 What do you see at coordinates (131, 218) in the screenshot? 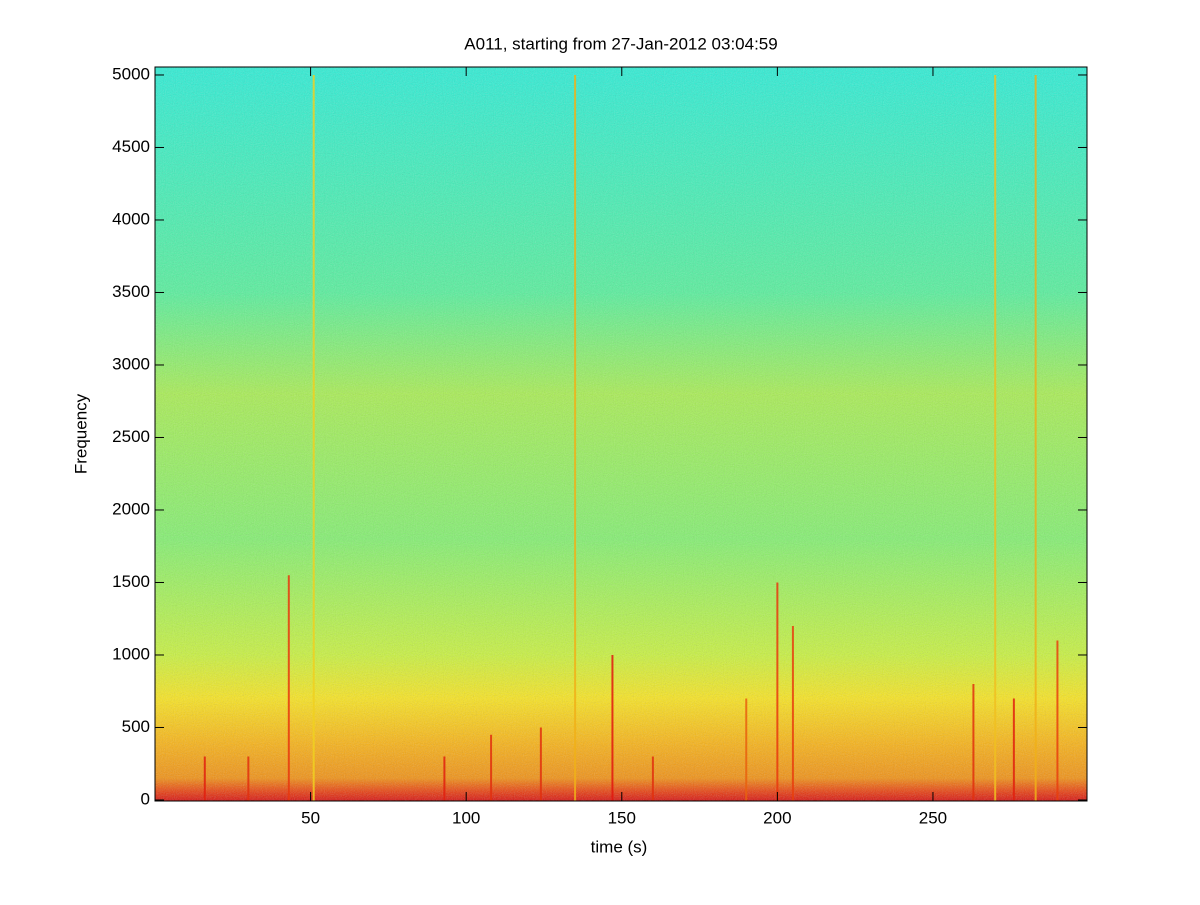
I see `y-tick-label: 4000` at bounding box center [131, 218].